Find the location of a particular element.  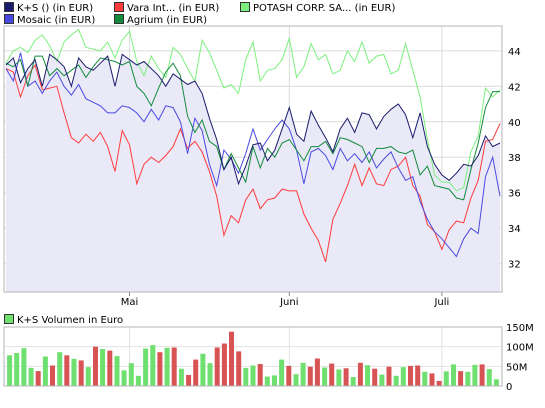

legend-label: K+S Volumen in Euro is located at coordinates (70, 320).